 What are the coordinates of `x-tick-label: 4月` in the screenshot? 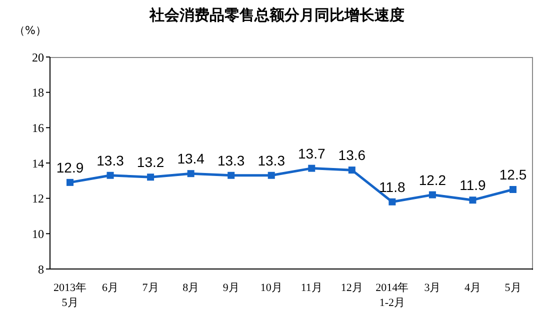 It's located at (472, 288).